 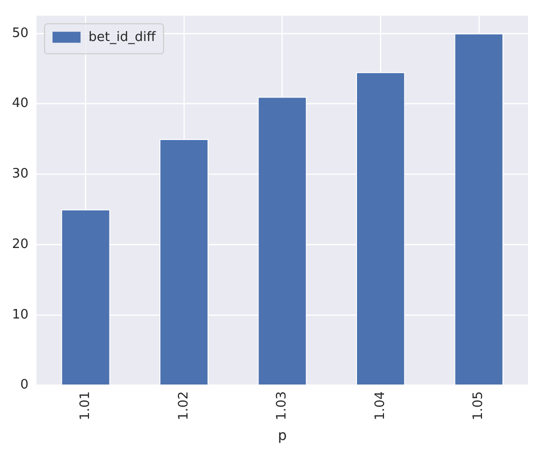 I want to click on x-tick-label: 1.04, so click(x=380, y=405).